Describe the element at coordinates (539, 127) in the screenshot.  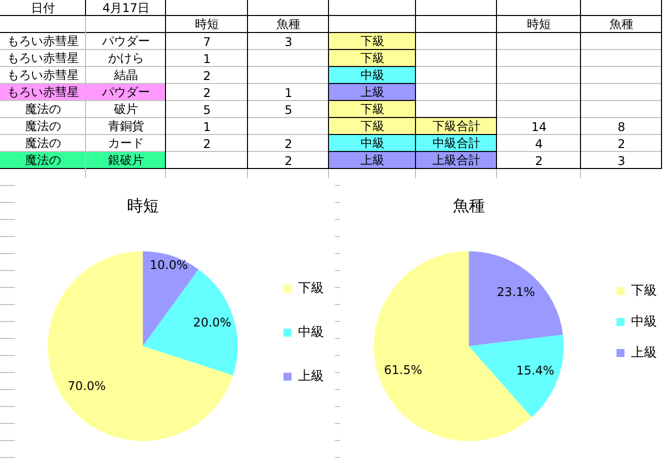
I see `text: 14` at that location.